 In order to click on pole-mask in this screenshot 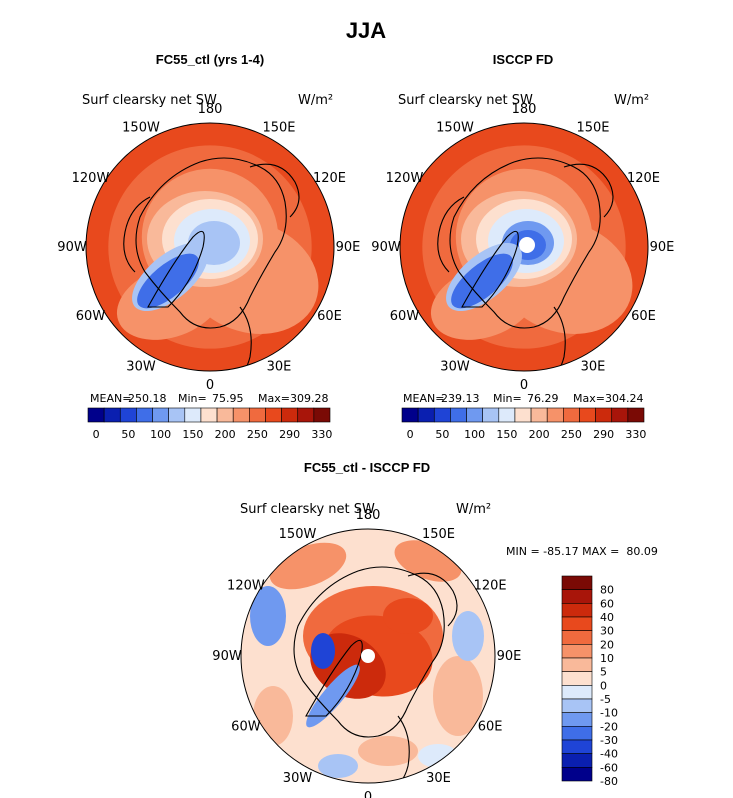, I will do `click(527, 245)`.